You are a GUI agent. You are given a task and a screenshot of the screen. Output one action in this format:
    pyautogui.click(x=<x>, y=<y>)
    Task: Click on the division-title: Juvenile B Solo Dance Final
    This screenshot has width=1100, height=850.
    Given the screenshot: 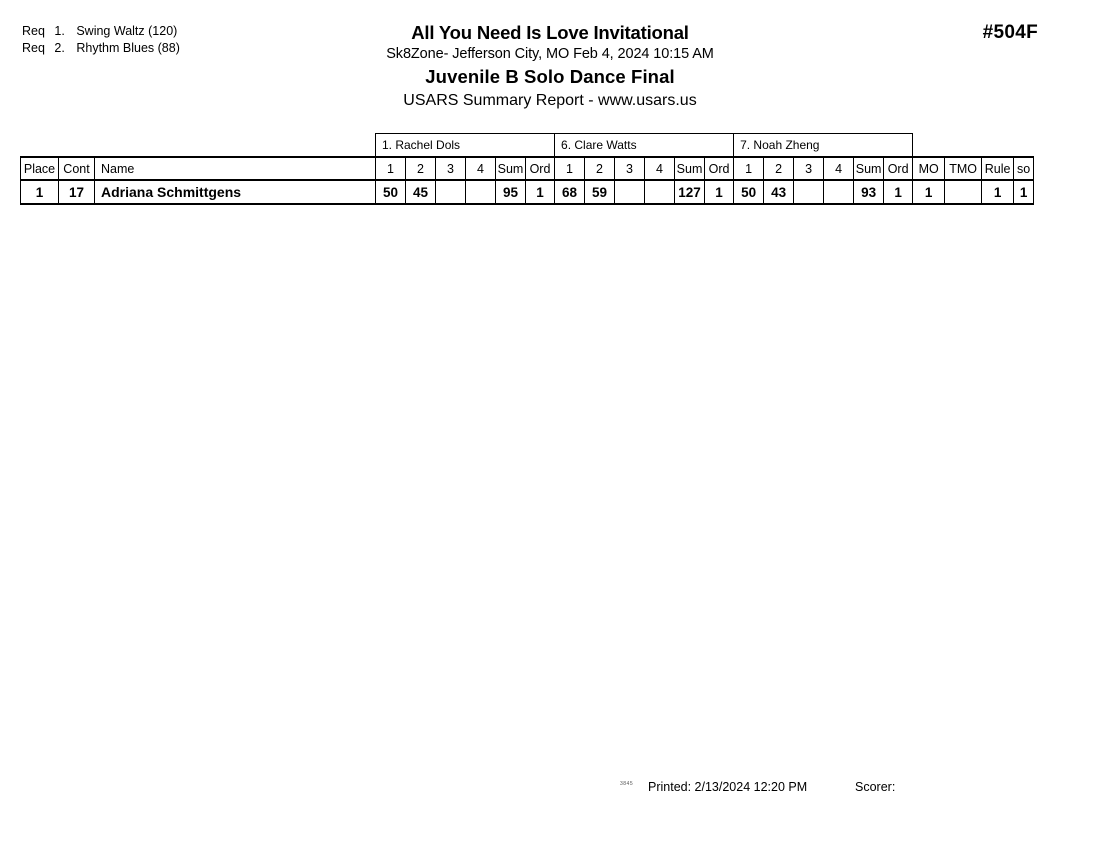 What is the action you would take?
    pyautogui.click(x=550, y=76)
    